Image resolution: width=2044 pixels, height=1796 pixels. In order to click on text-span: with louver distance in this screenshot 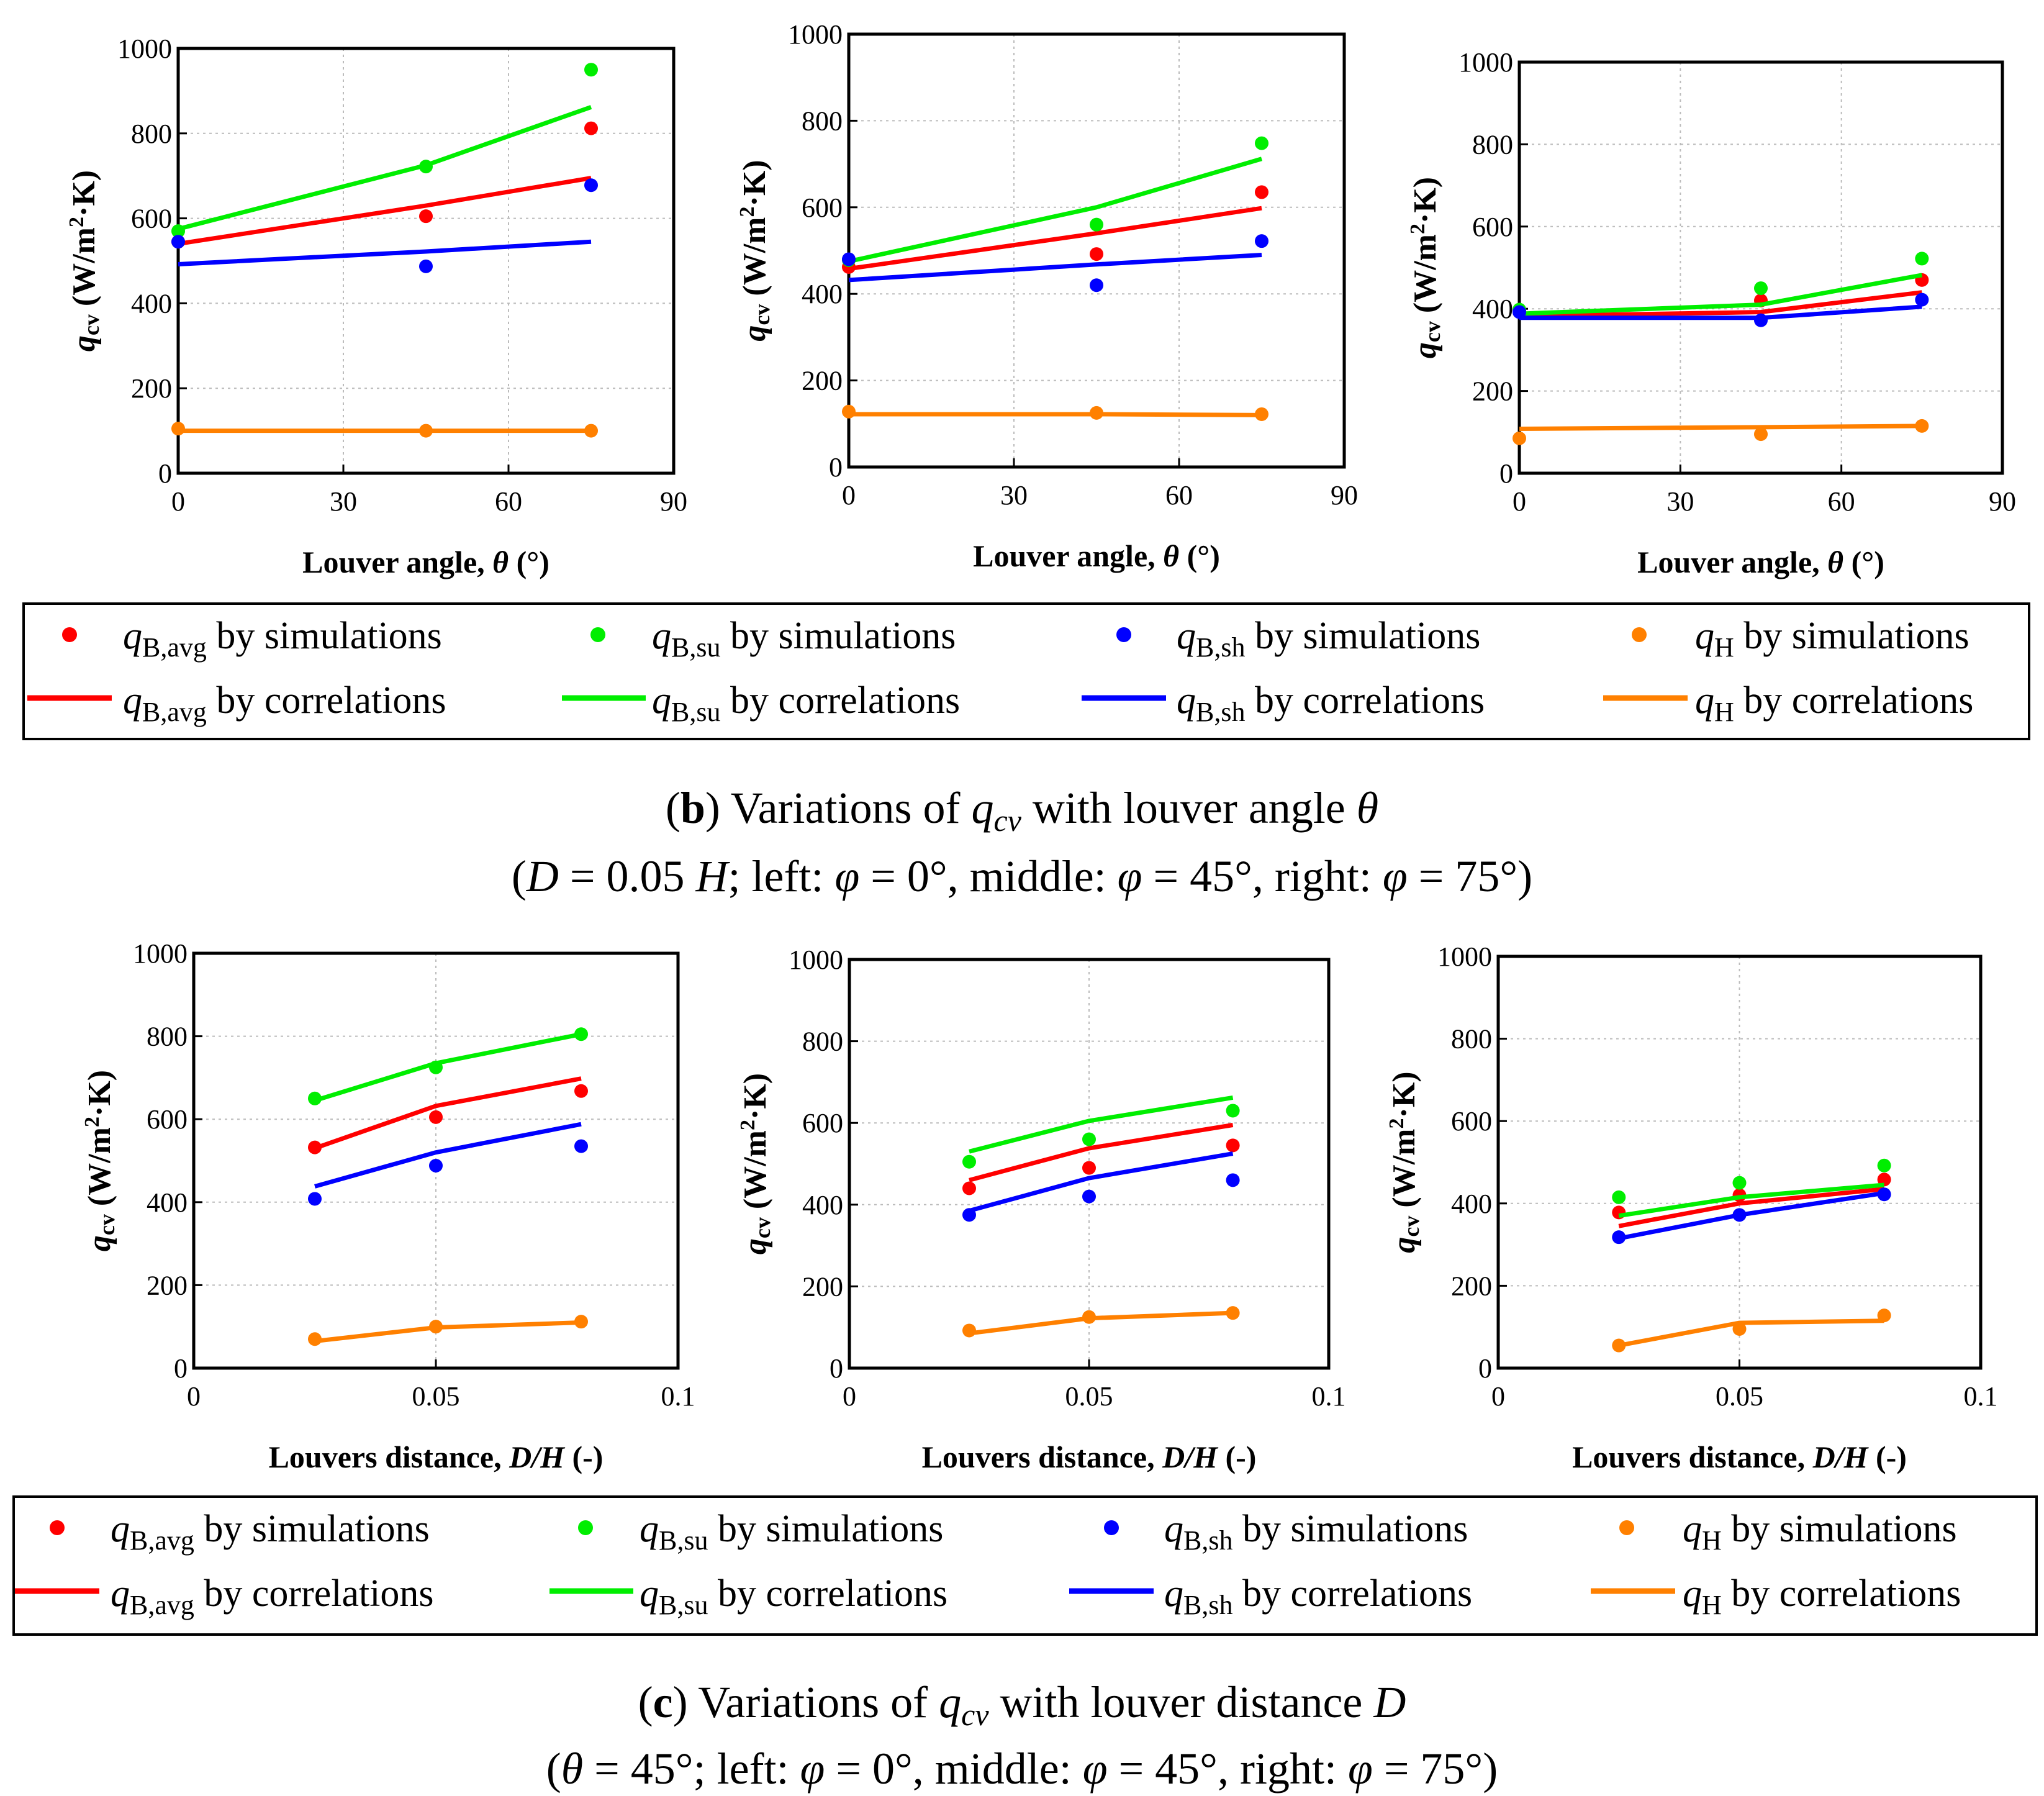, I will do `click(1181, 1702)`.